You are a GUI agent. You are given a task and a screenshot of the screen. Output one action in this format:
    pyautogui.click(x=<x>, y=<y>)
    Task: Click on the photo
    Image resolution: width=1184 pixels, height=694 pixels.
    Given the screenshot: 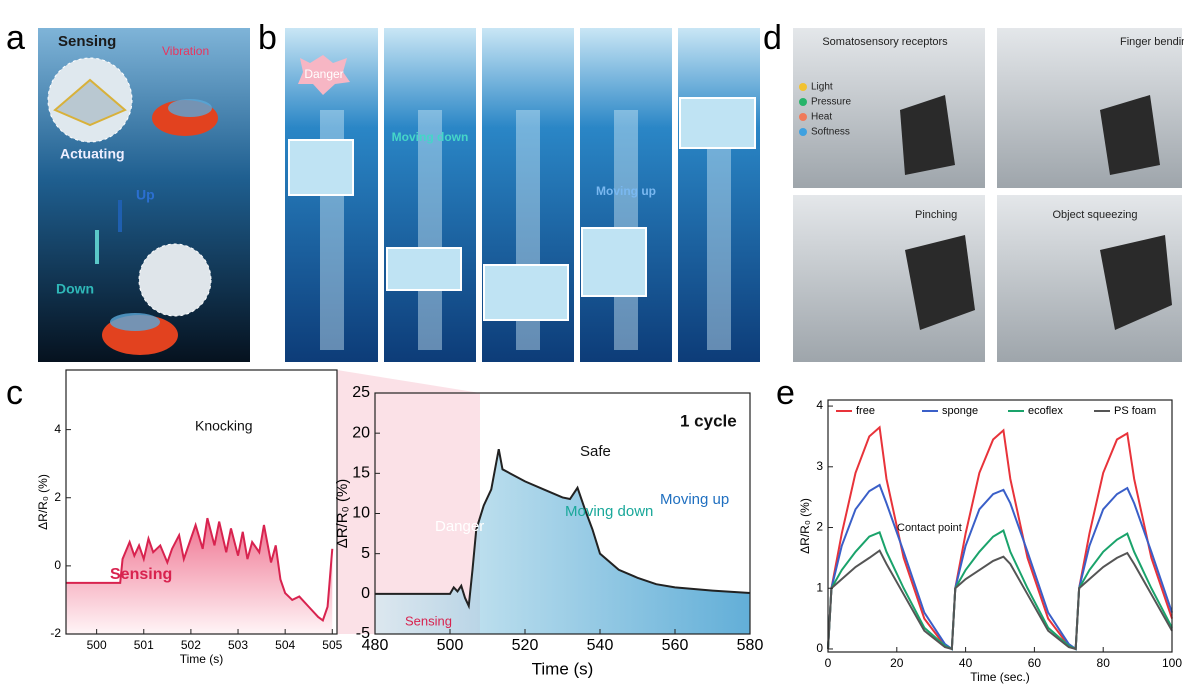 What is the action you would take?
    pyautogui.click(x=889, y=108)
    